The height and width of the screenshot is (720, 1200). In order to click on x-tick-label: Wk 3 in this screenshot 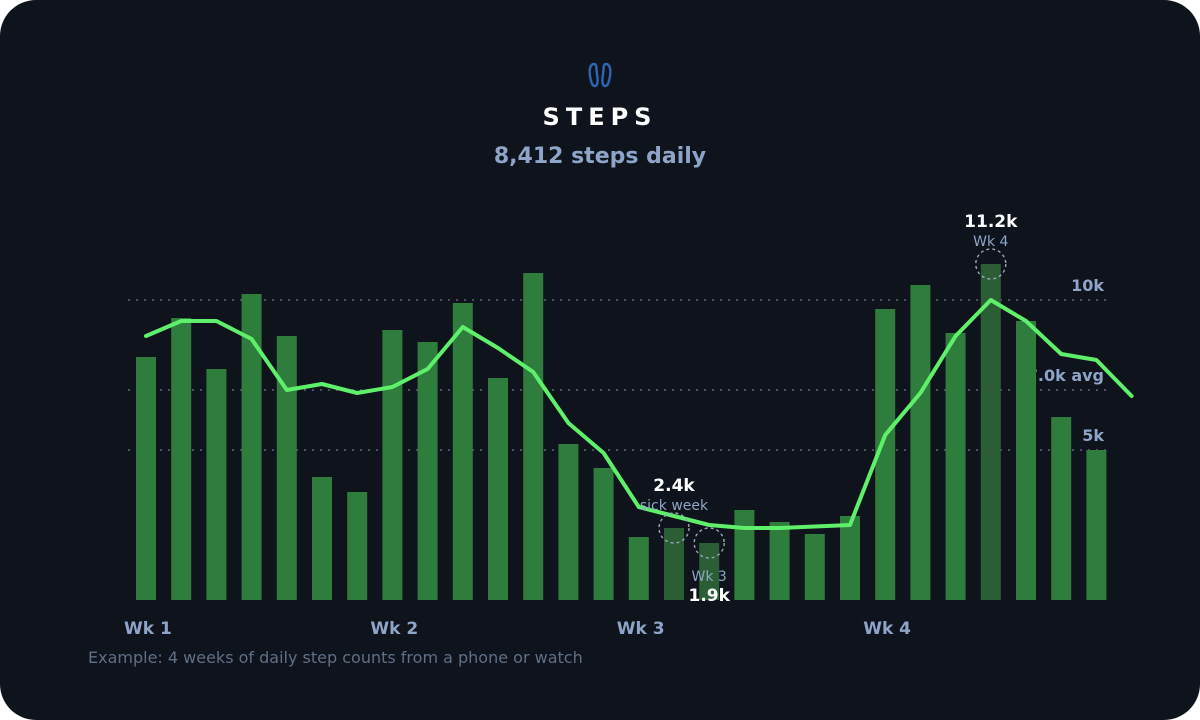, I will do `click(641, 629)`.